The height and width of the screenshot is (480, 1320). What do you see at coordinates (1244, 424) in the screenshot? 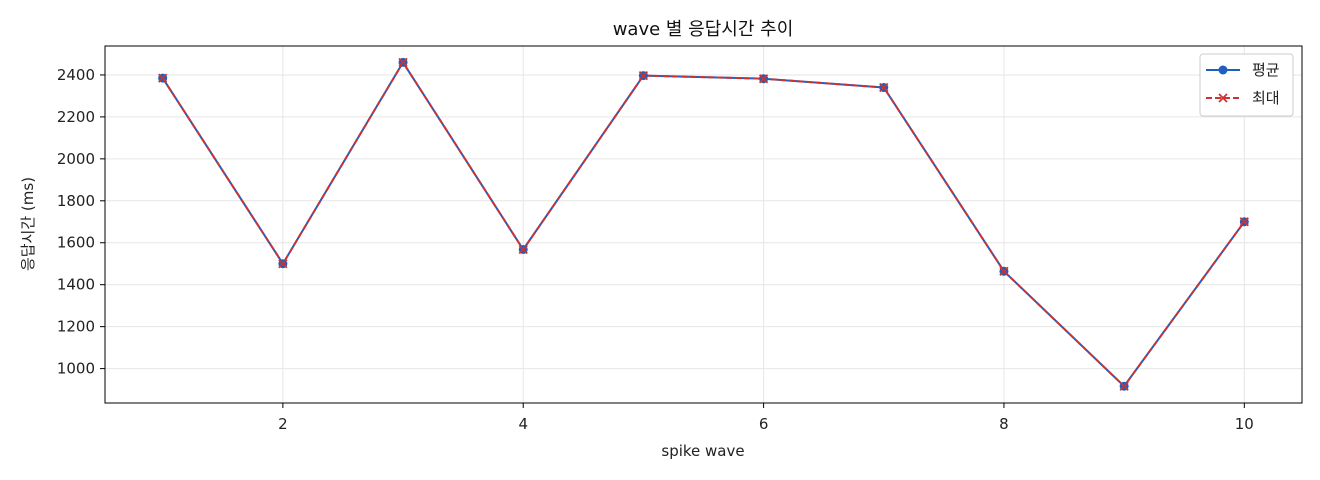
I see `x-tick-label: 10` at bounding box center [1244, 424].